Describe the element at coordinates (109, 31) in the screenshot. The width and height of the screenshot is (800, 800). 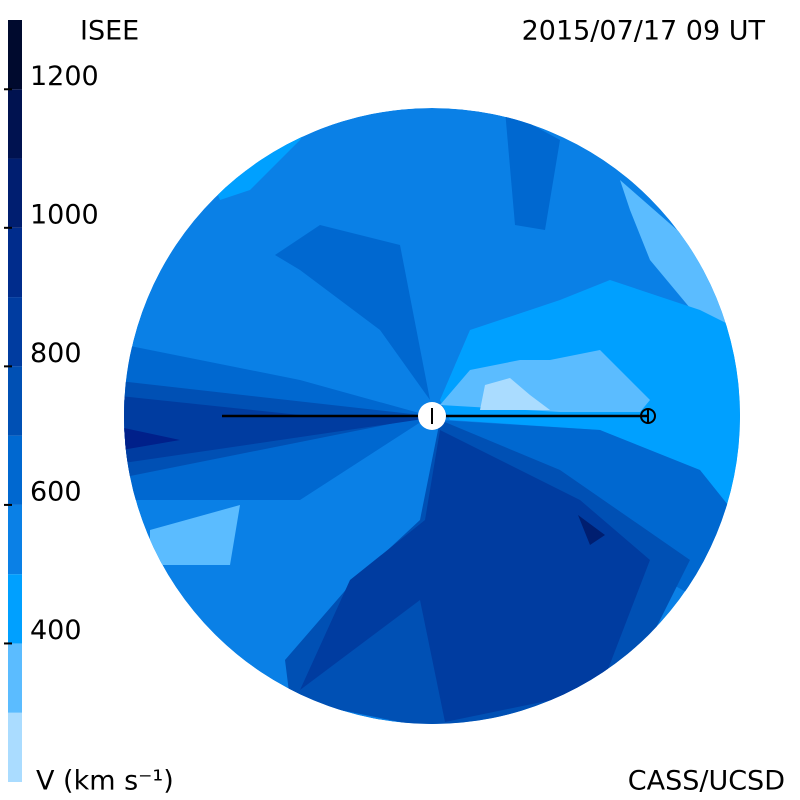
I see `title: ISEE` at that location.